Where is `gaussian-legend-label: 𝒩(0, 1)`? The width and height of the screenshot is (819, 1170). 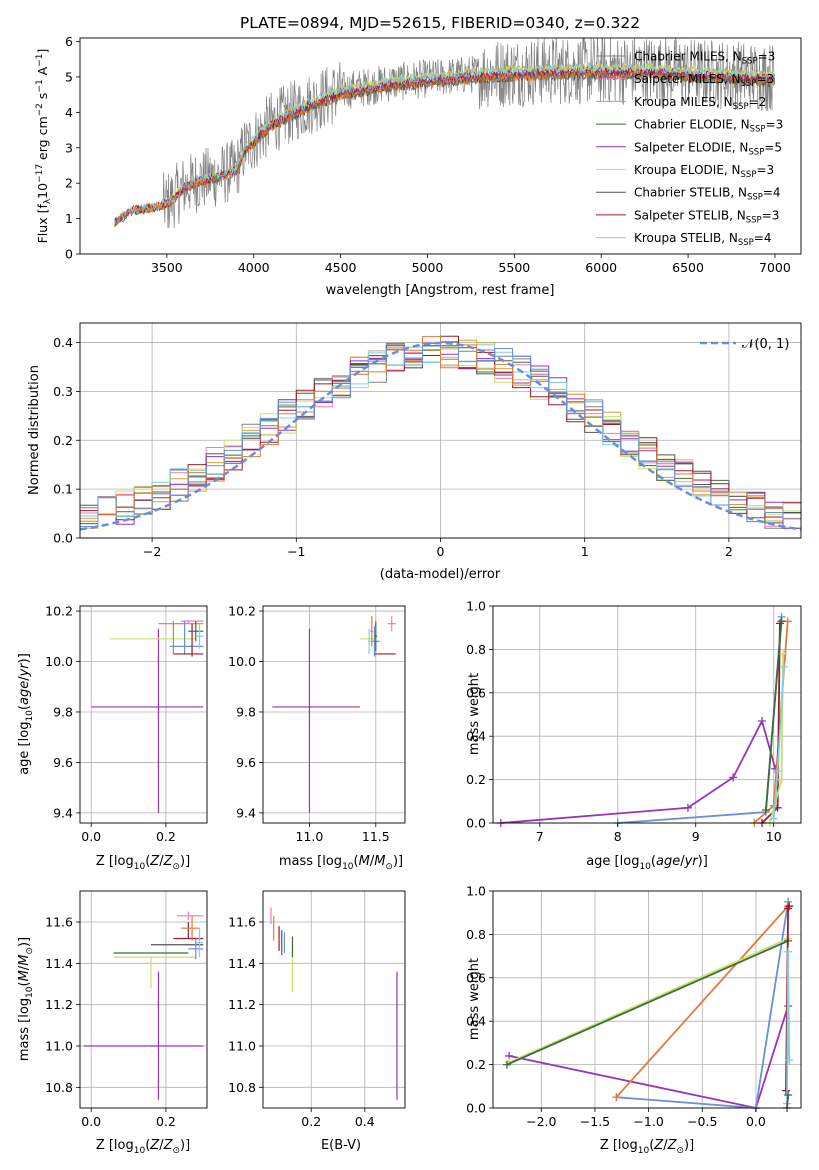 gaussian-legend-label: 𝒩(0, 1) is located at coordinates (765, 344).